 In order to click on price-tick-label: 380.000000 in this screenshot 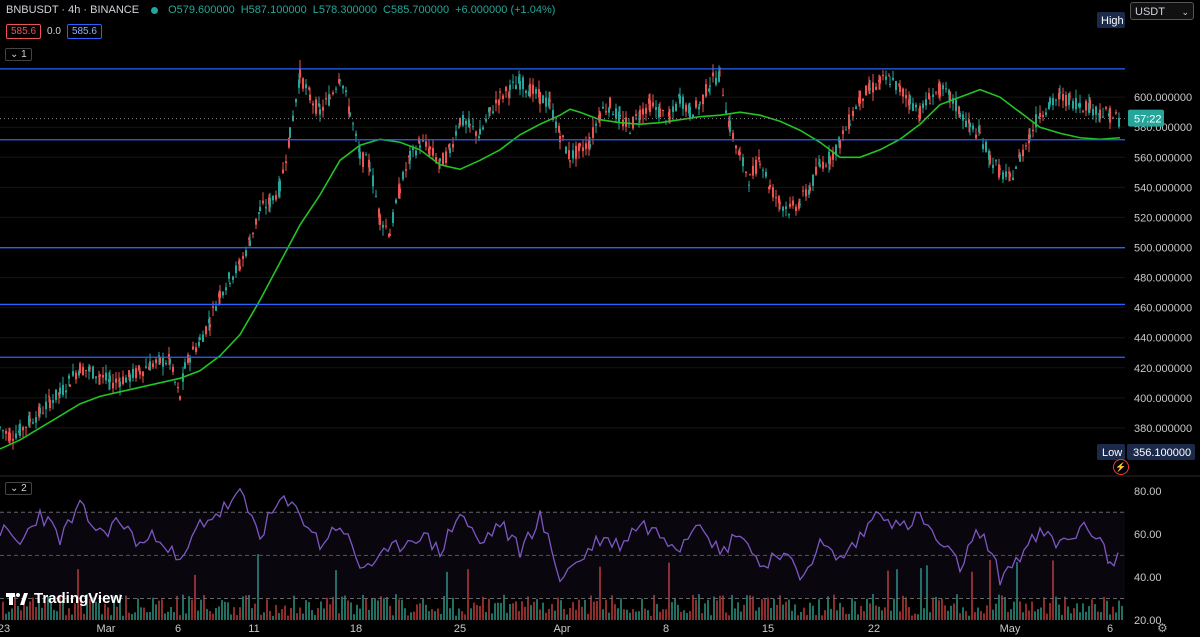, I will do `click(1163, 429)`.